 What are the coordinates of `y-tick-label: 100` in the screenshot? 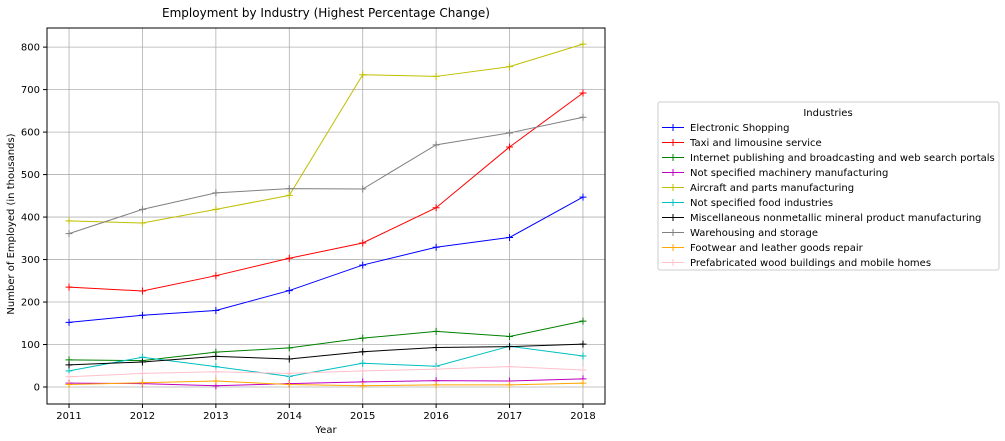 It's located at (30, 345).